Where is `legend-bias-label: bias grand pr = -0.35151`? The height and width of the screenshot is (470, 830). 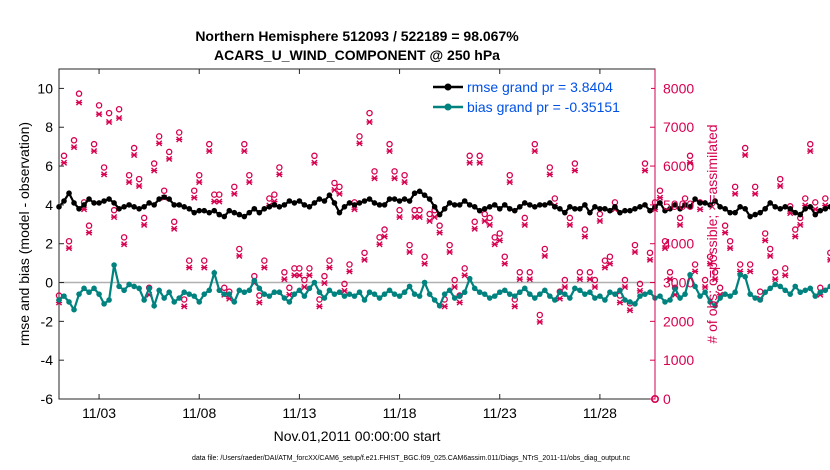 legend-bias-label: bias grand pr = -0.35151 is located at coordinates (543, 107).